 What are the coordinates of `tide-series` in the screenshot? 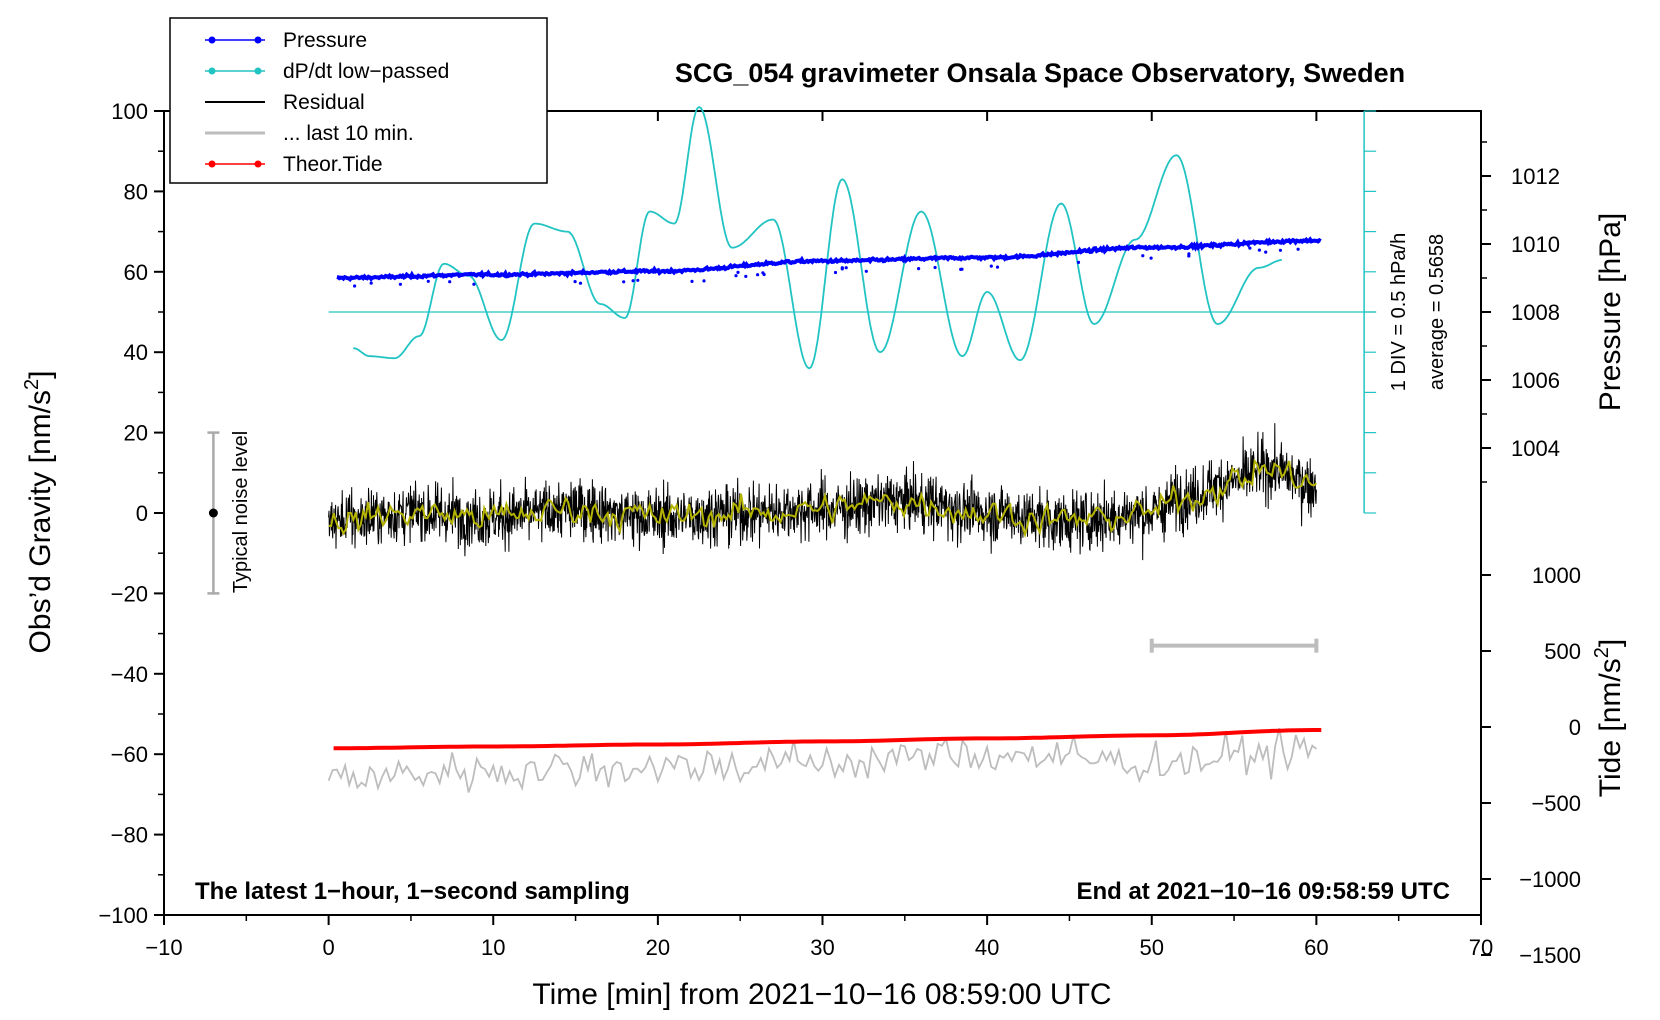 It's located at (827, 739).